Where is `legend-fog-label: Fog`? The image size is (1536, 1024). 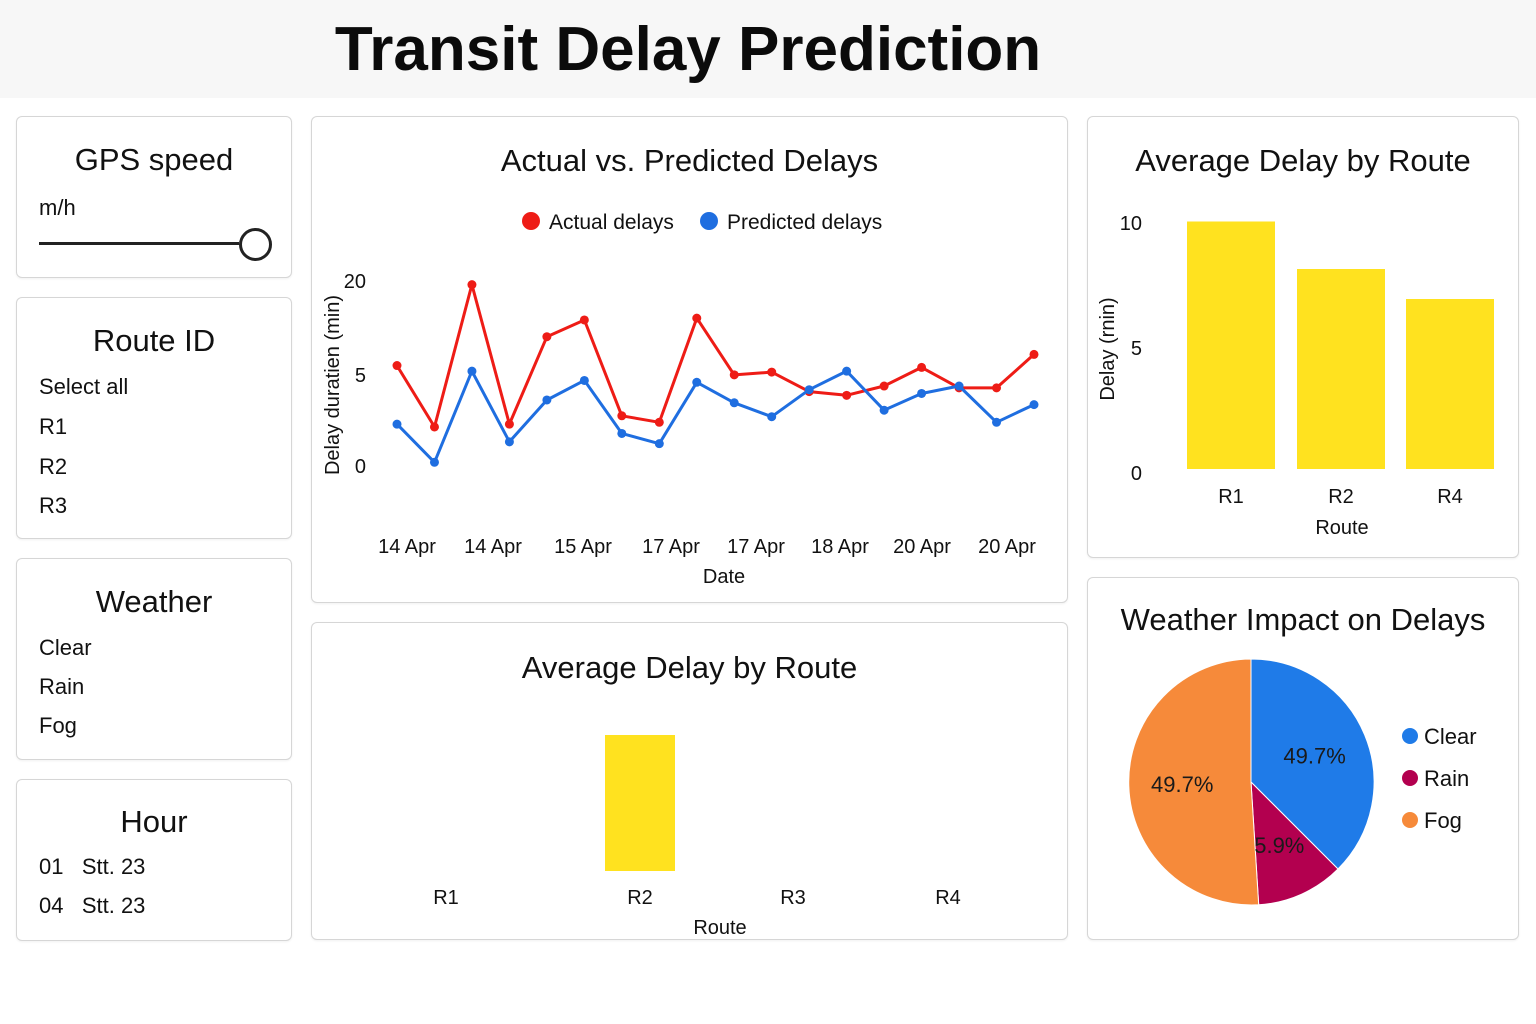
legend-fog-label: Fog is located at coordinates (1443, 820).